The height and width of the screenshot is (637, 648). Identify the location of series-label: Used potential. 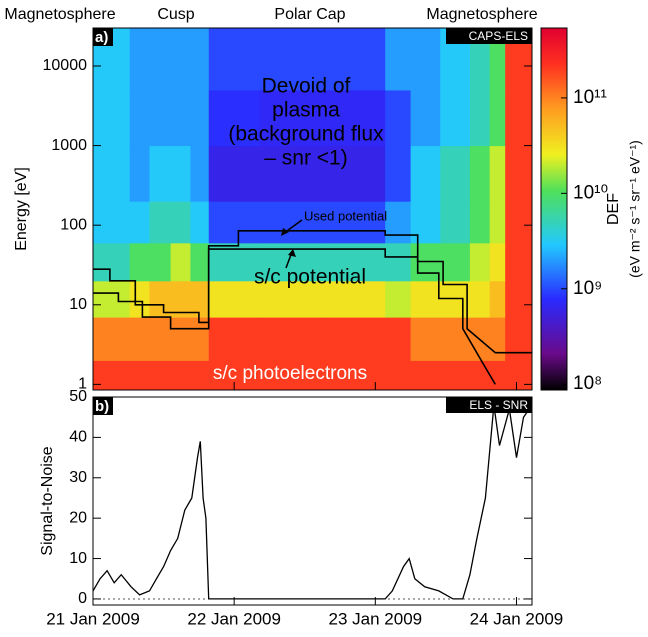
(345, 215).